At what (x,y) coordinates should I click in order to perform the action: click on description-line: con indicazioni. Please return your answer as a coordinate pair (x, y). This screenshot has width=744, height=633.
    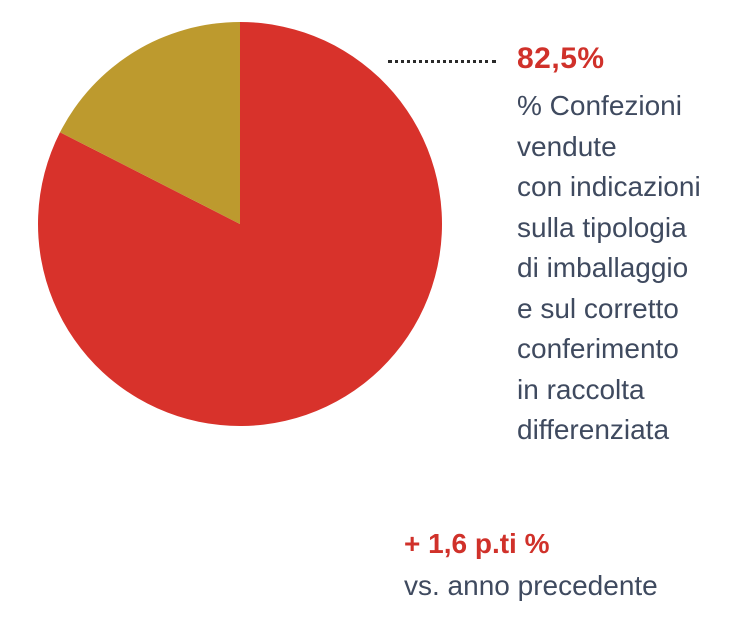
    Looking at the image, I should click on (609, 186).